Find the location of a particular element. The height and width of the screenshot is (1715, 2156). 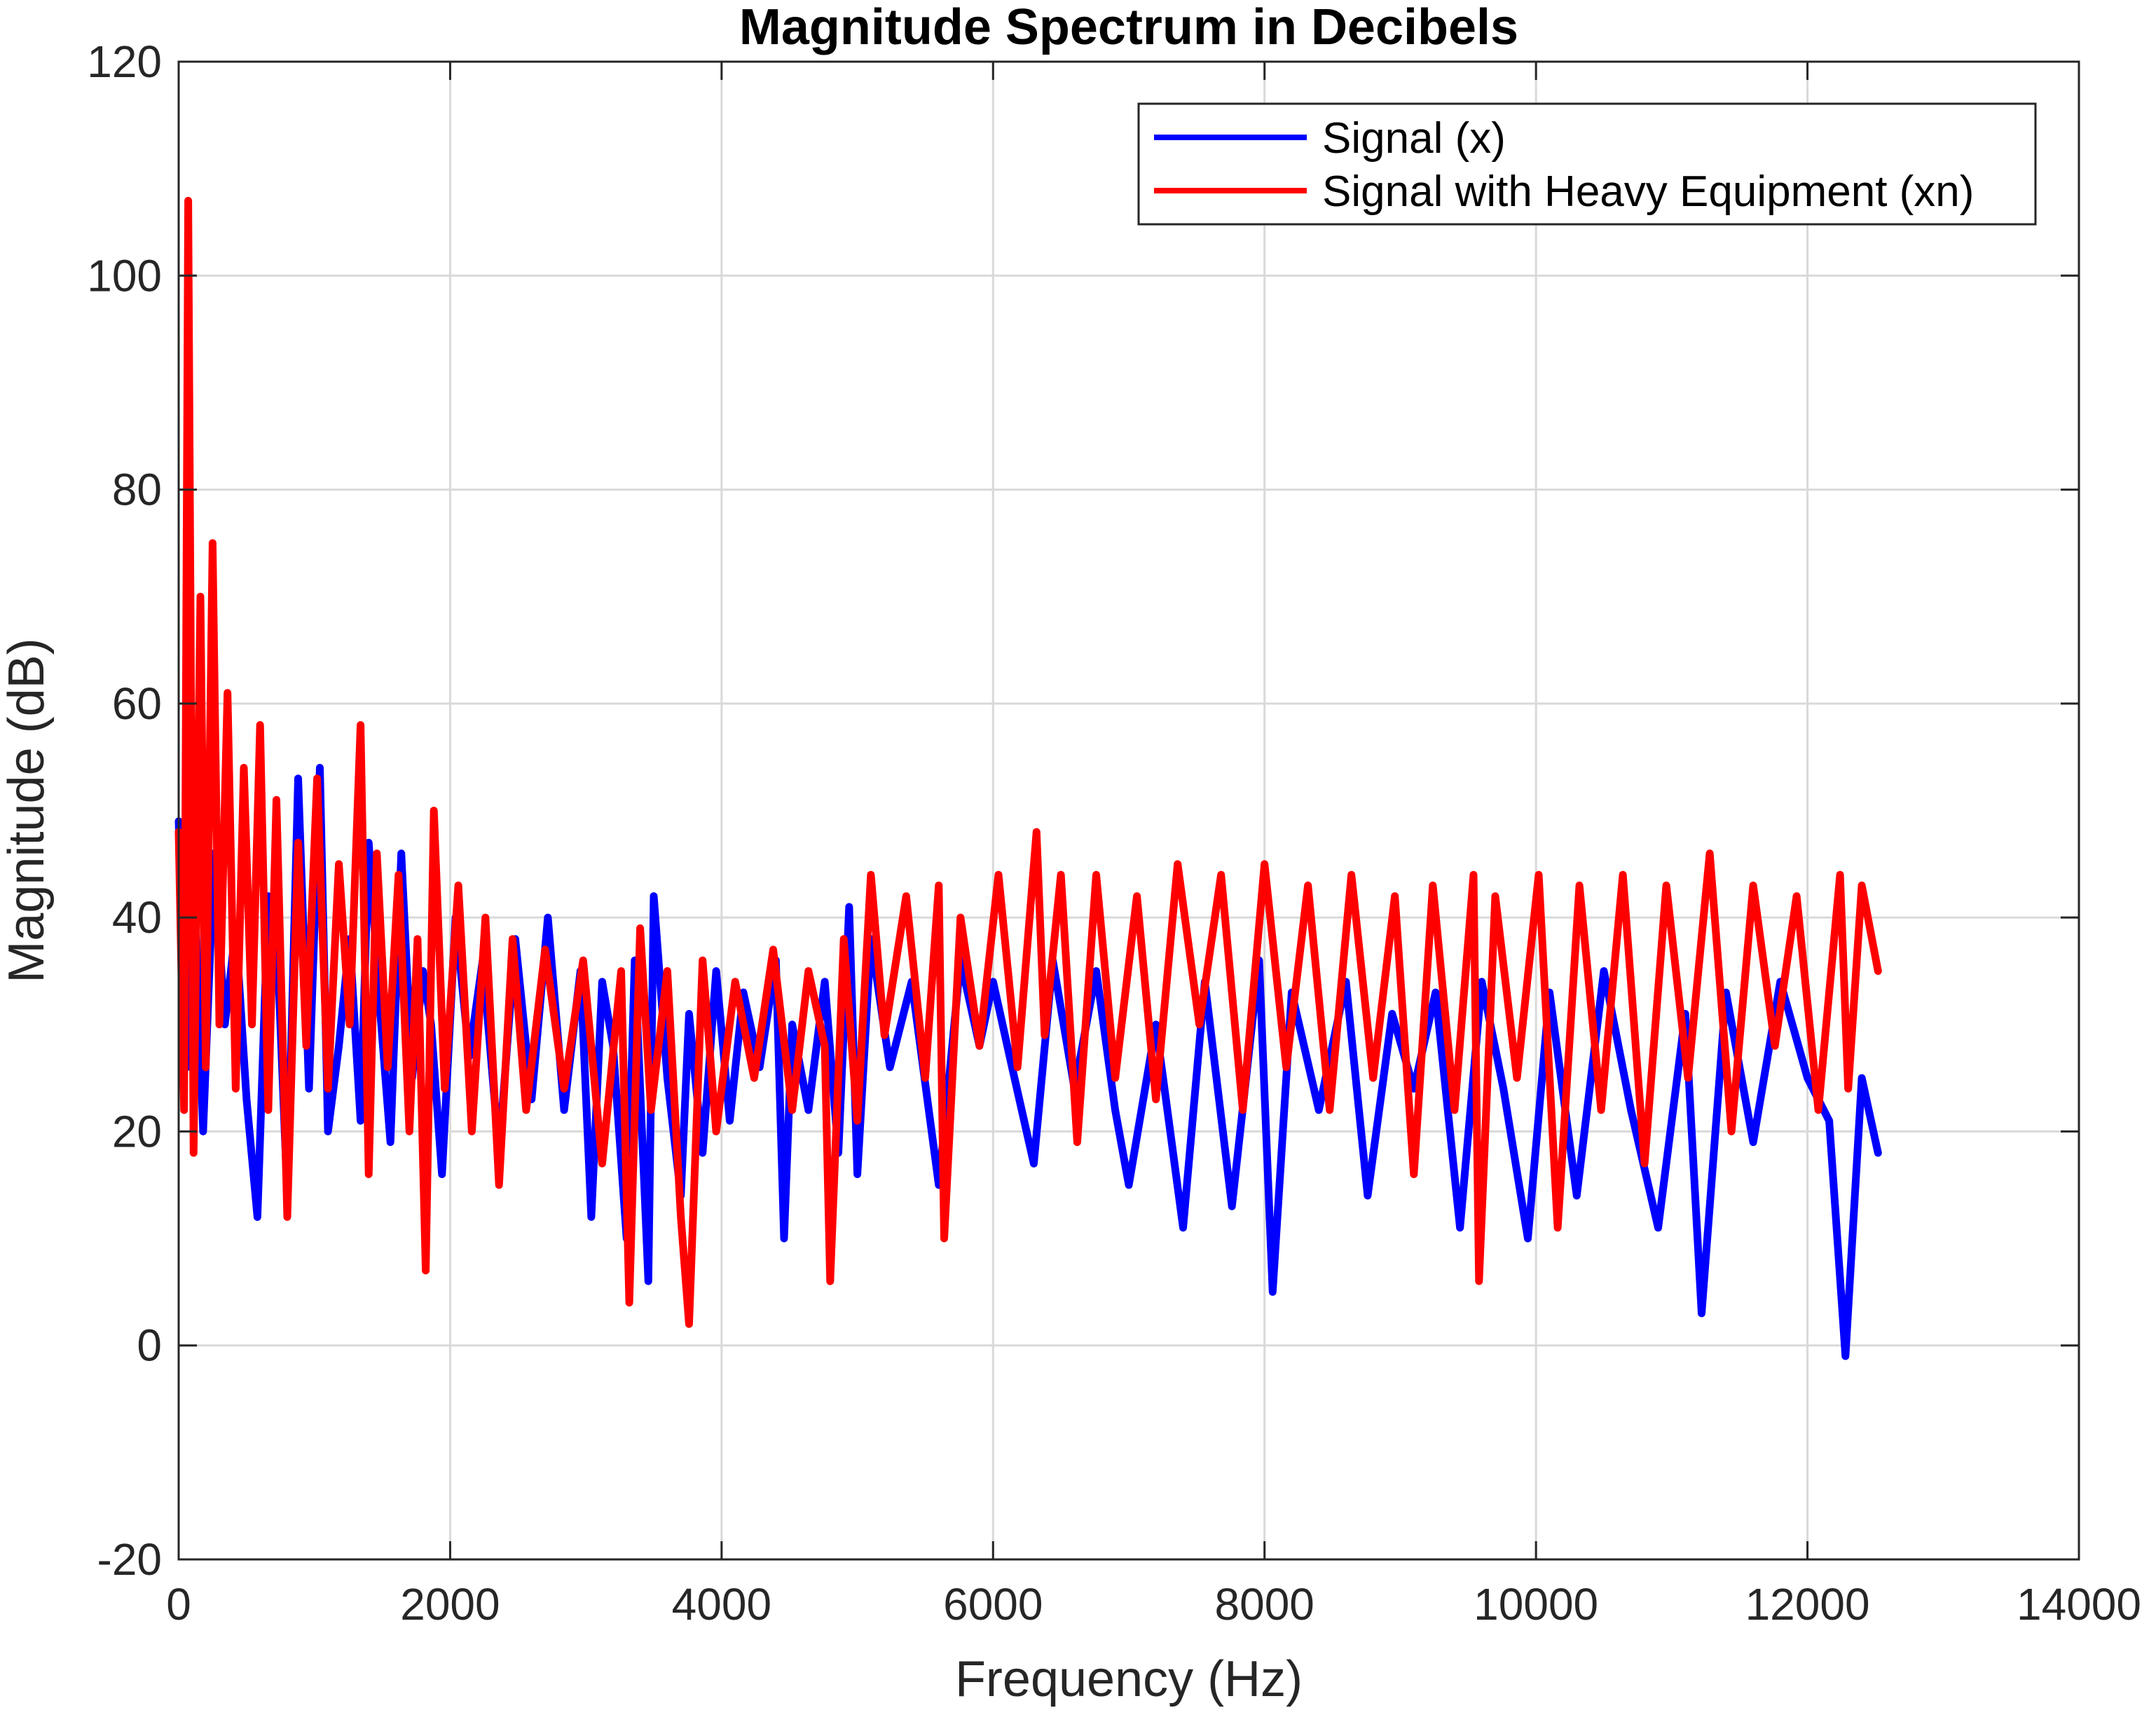

y-tick-label: -20 is located at coordinates (130, 1560).